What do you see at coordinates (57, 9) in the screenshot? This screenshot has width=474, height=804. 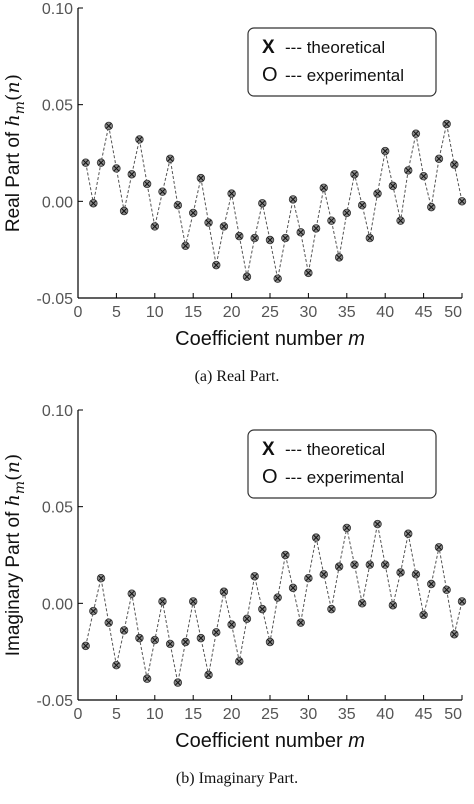 I see `y-tick-label: 0.10` at bounding box center [57, 9].